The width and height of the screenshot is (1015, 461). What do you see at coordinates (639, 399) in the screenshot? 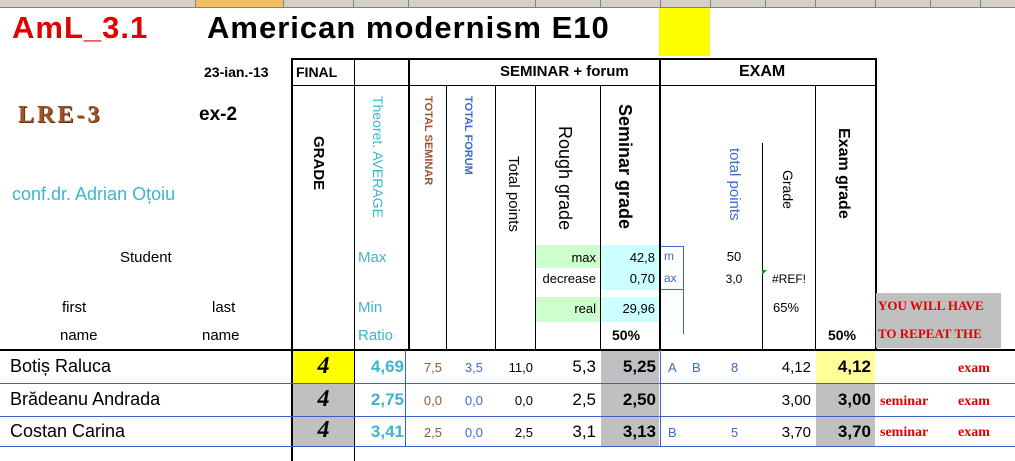
I see `seminar-grade: 2,50` at bounding box center [639, 399].